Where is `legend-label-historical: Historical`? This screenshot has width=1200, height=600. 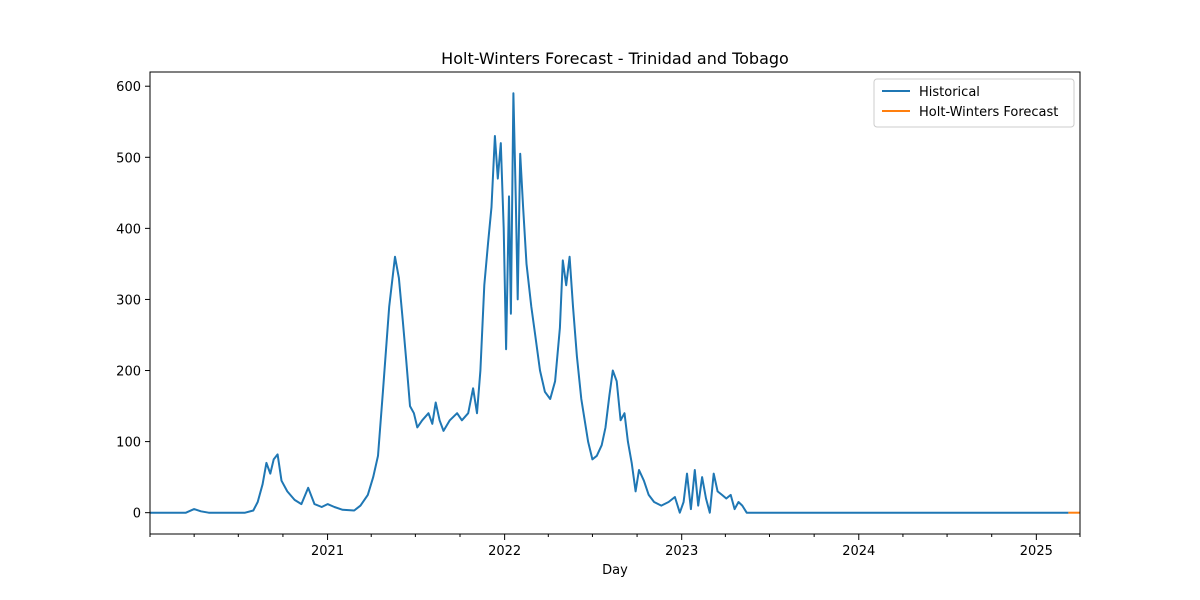
legend-label-historical: Historical is located at coordinates (949, 92).